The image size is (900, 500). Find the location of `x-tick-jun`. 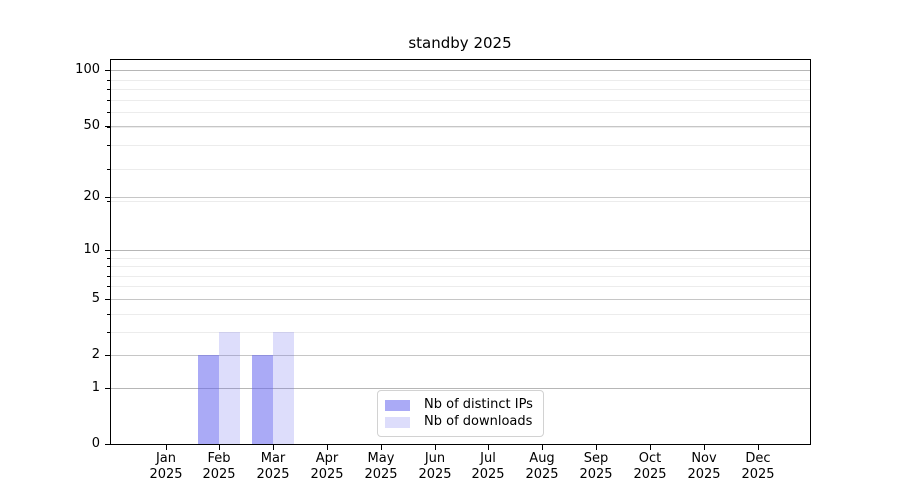

x-tick-jun is located at coordinates (435, 447).